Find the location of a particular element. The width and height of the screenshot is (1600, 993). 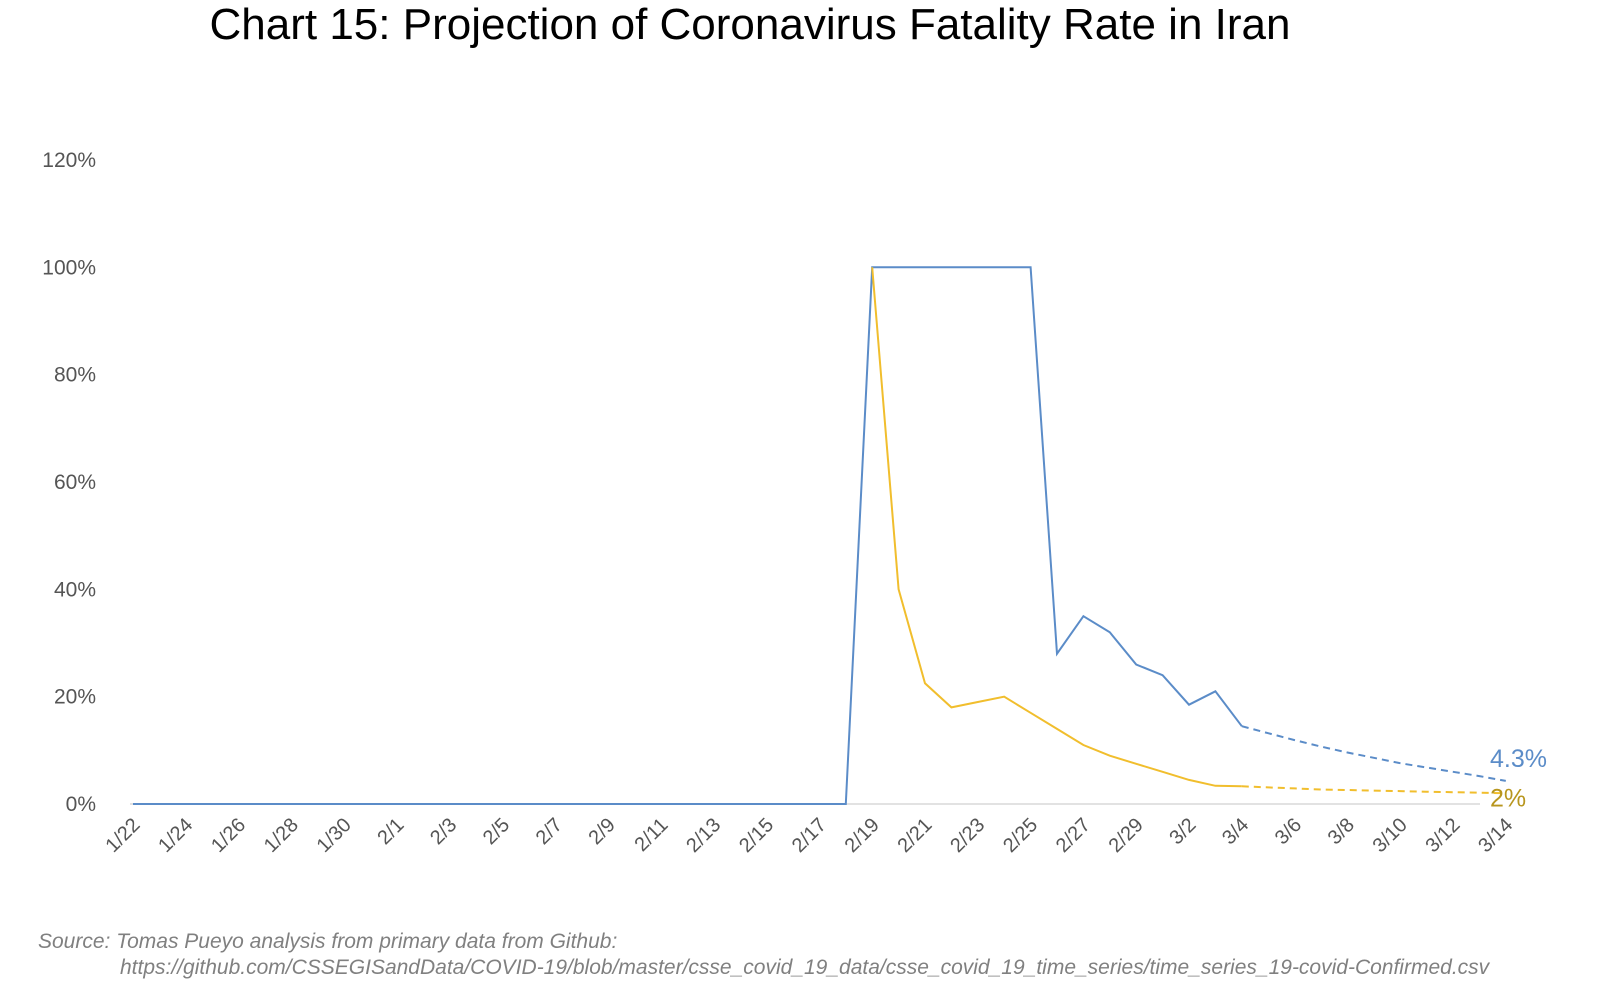

x-tick-label: 2/29 is located at coordinates (1126, 835).